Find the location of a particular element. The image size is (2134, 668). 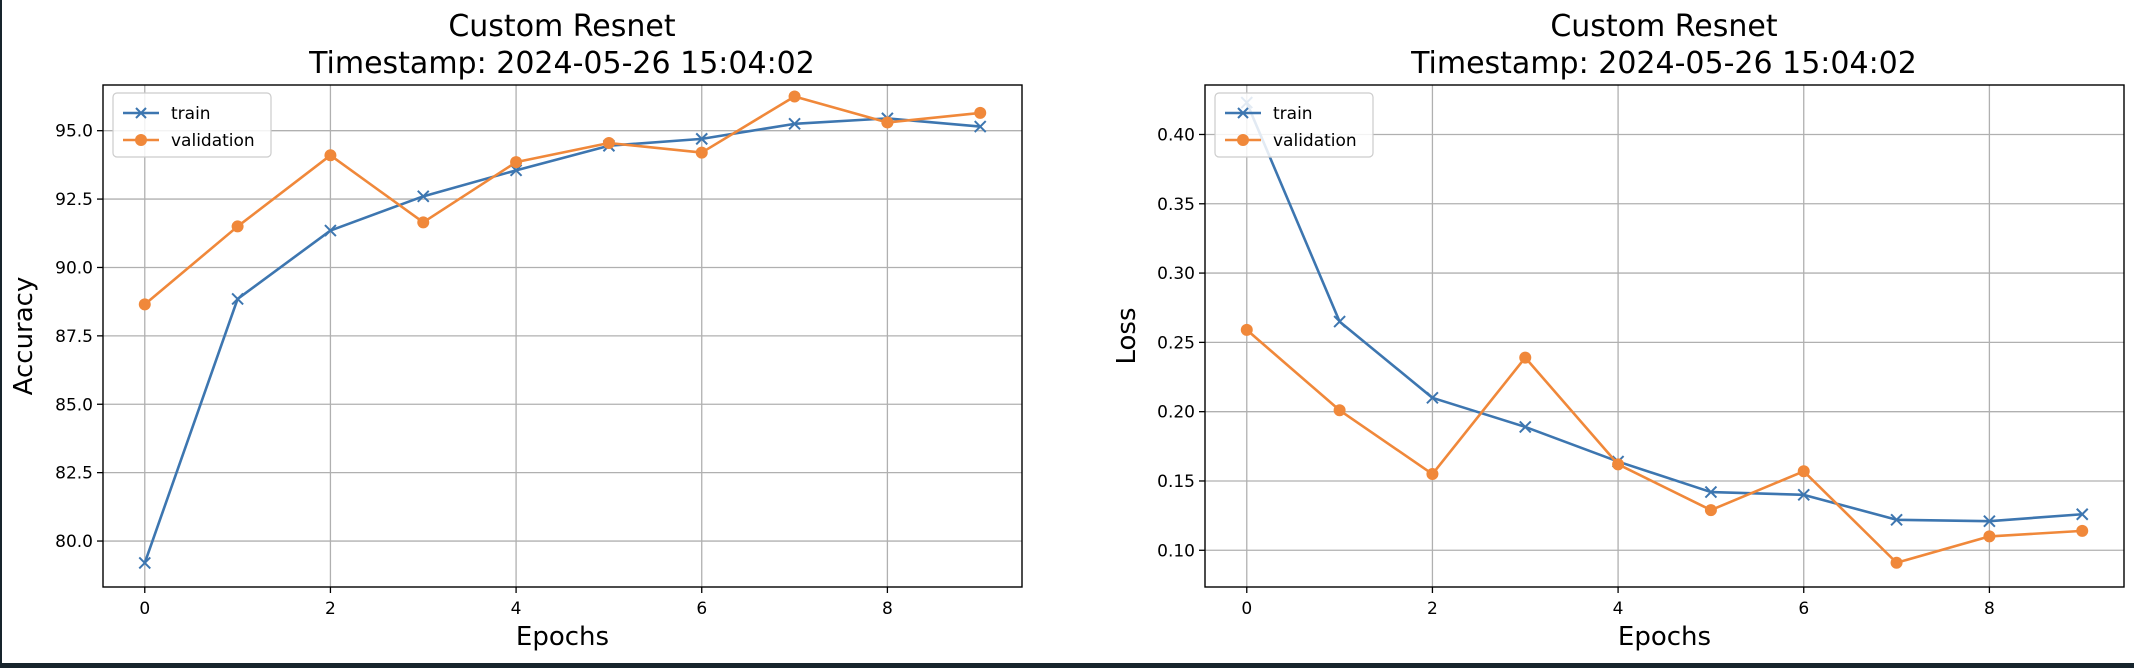

y-tick-label: 0.35 is located at coordinates (1176, 205).